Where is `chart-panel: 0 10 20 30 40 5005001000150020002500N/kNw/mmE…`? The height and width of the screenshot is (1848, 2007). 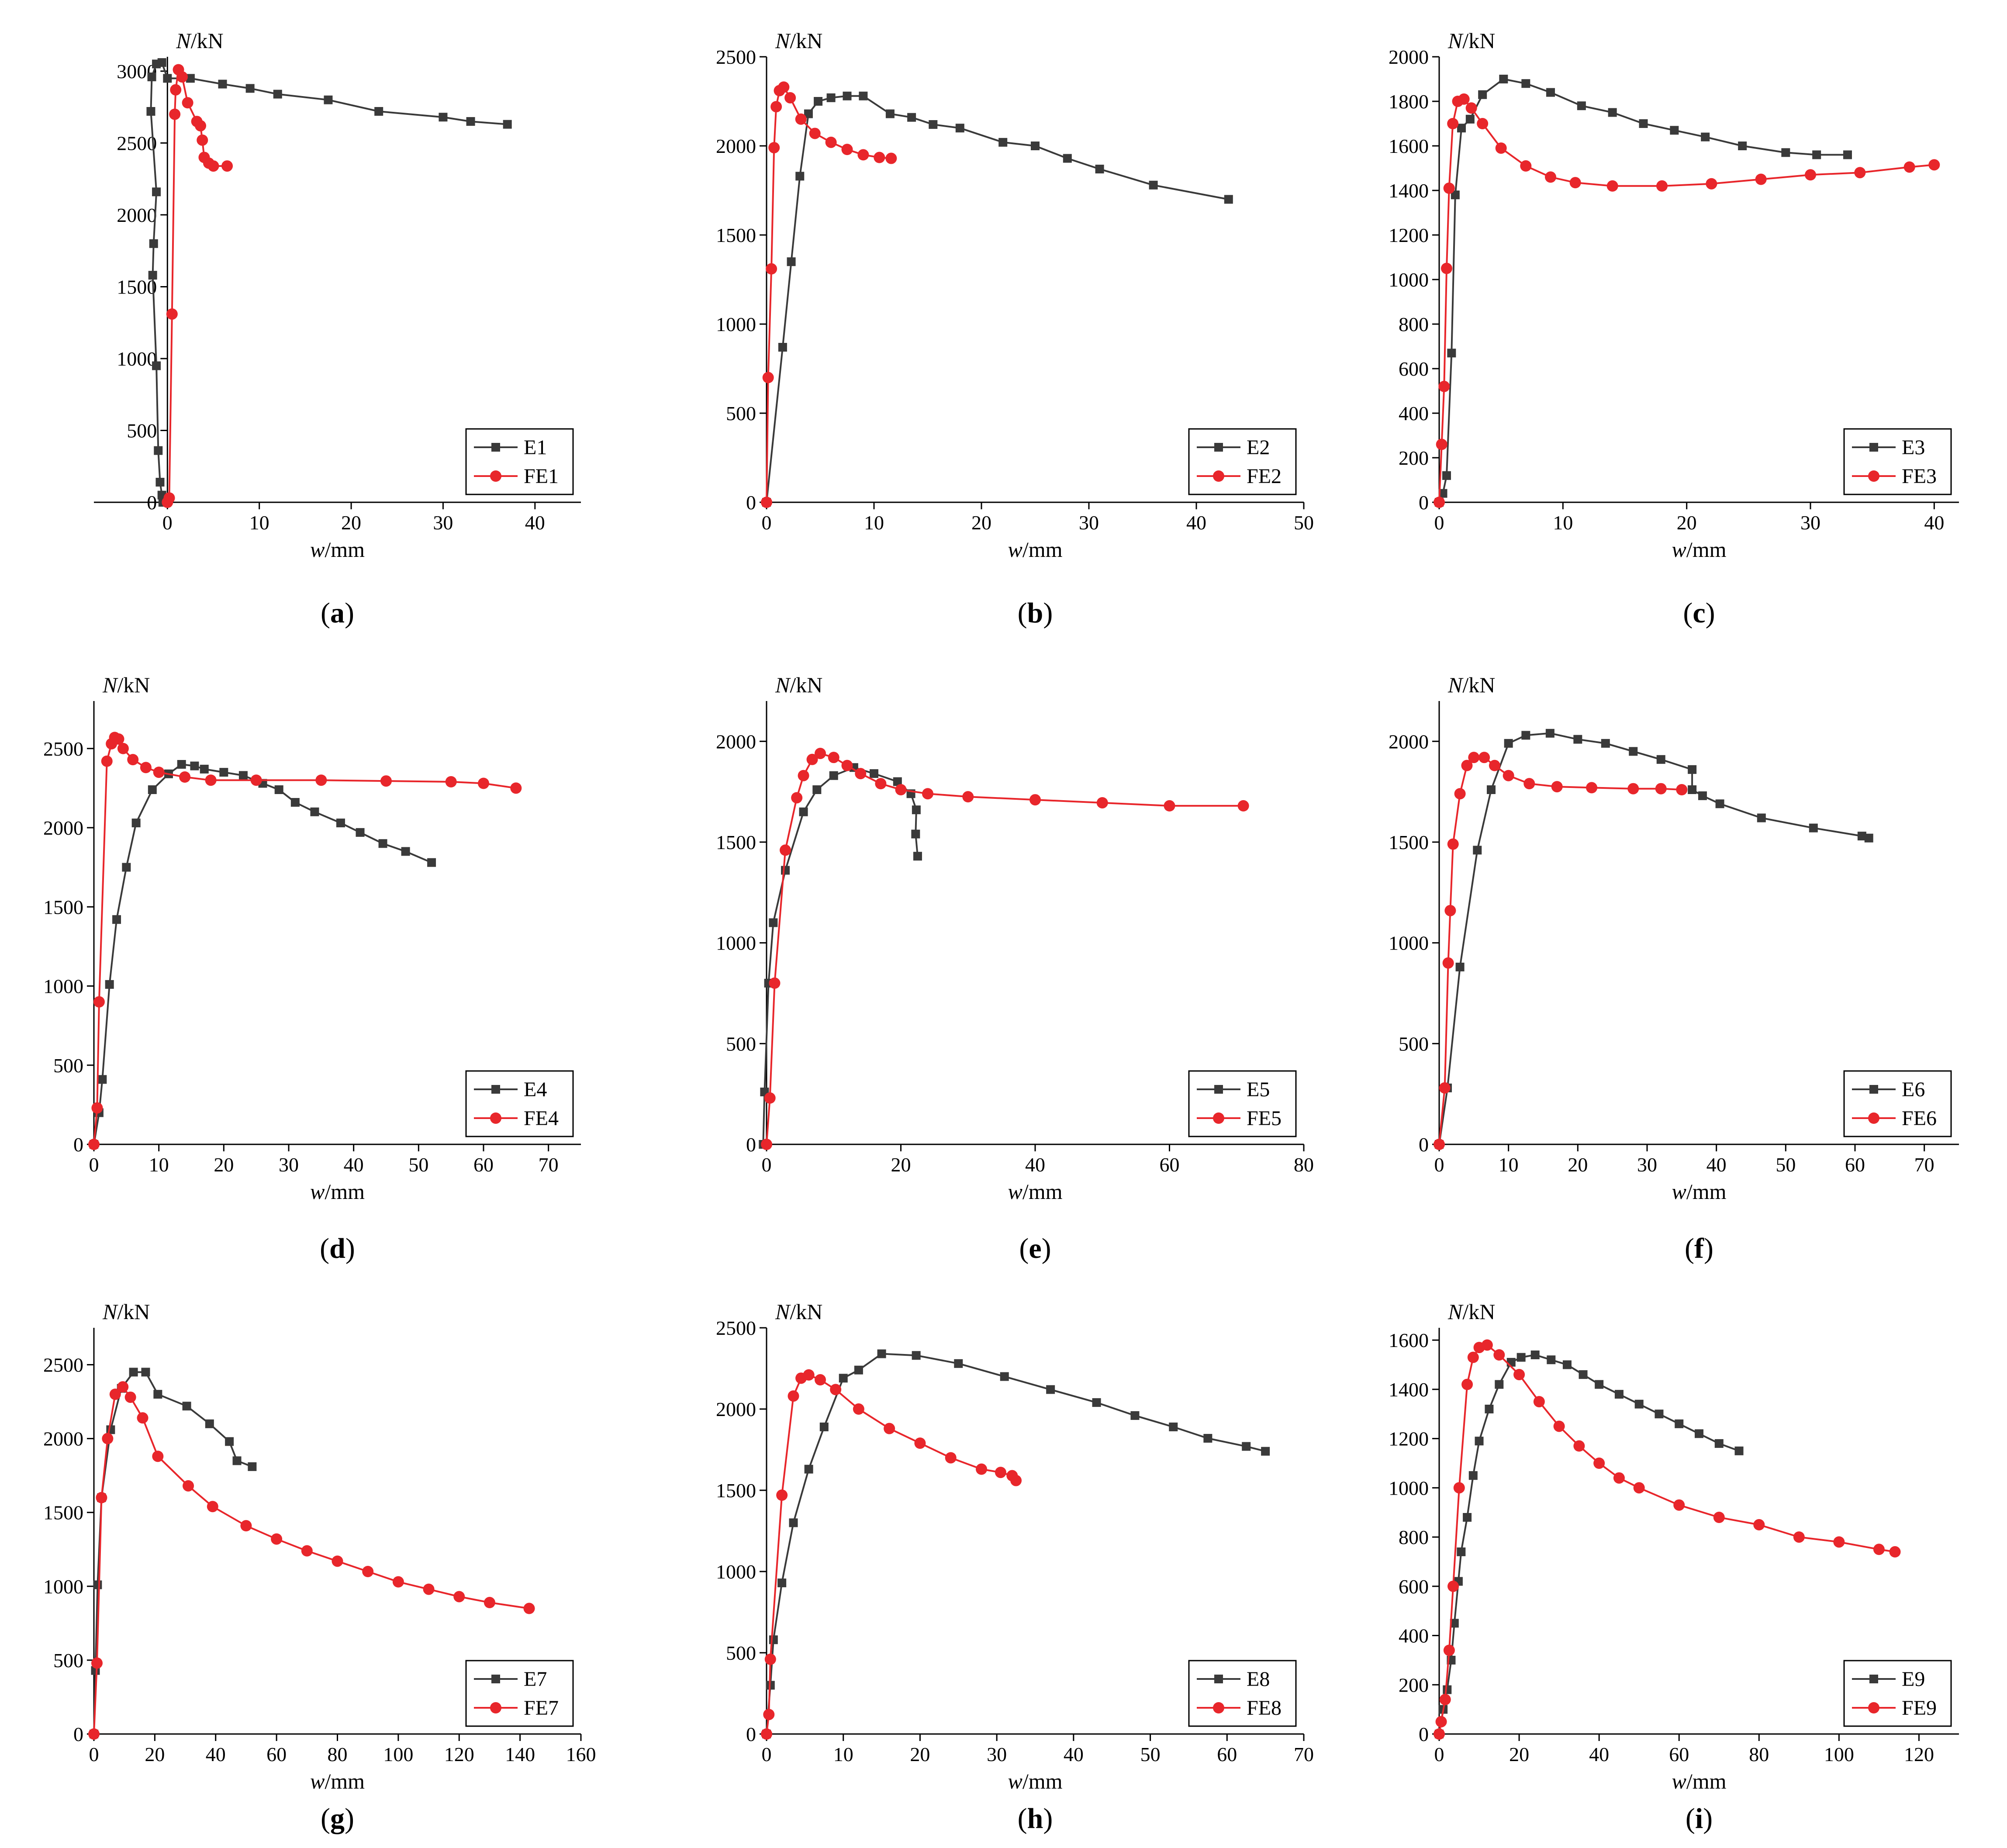 chart-panel: 0 10 20 30 40 5005001000150020002500N/kNw/mmE… is located at coordinates (1015, 328).